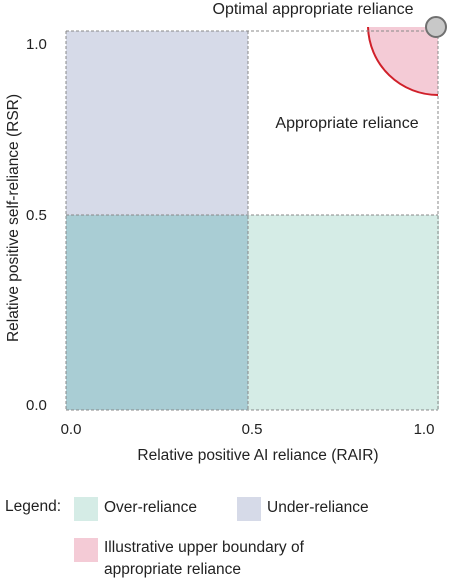 Image resolution: width=452 pixels, height=582 pixels. I want to click on x-tick-label: 0.0, so click(71, 429).